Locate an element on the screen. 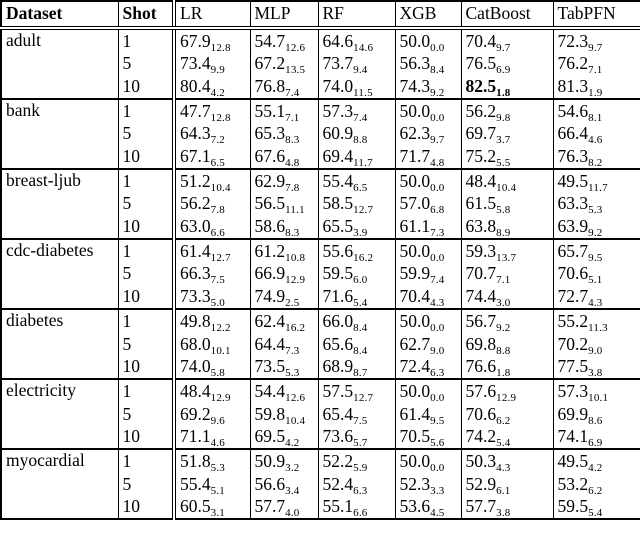 This screenshot has width=640, height=549. std-value: 12.6 is located at coordinates (295, 47).